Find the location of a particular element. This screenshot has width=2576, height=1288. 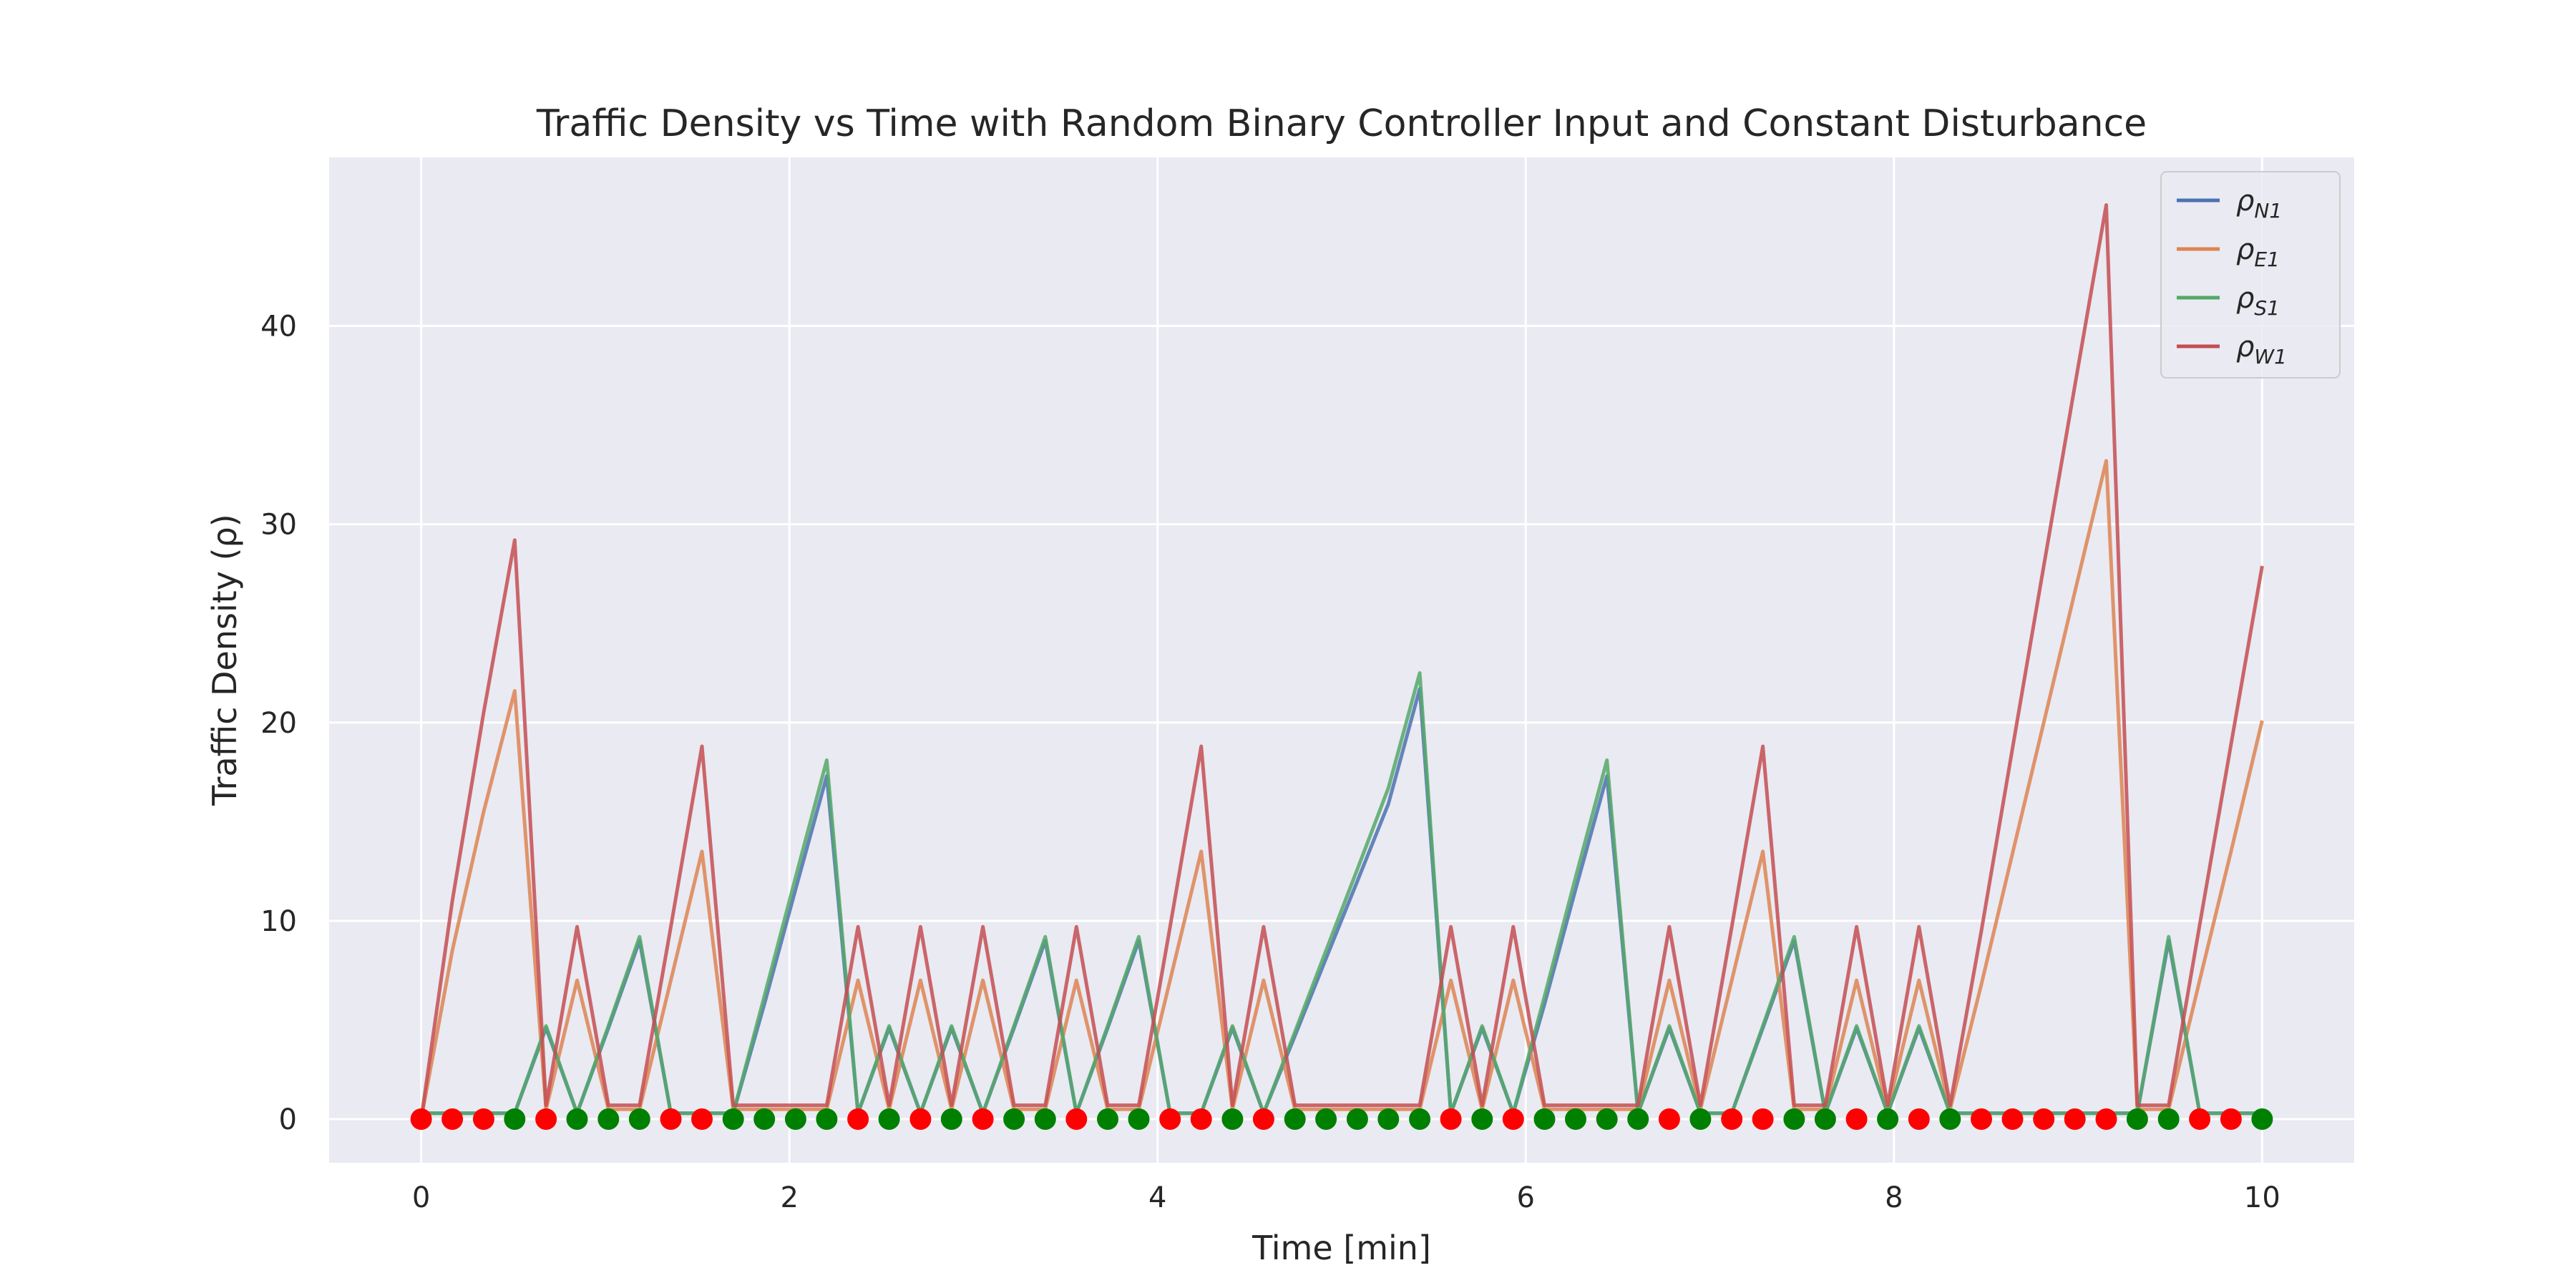

legend-label-s1: ρS1 is located at coordinates (2258, 301).